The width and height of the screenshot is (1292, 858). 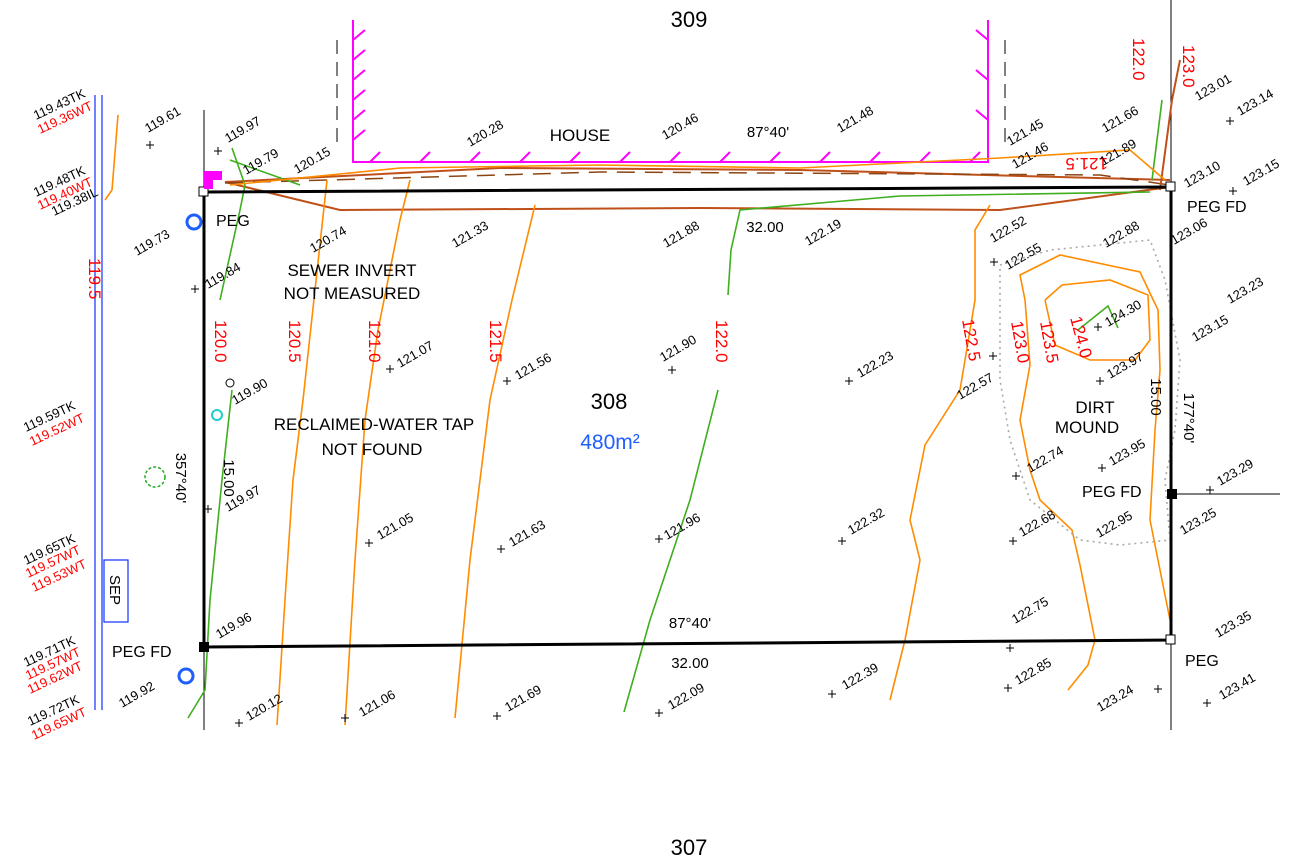 What do you see at coordinates (681, 234) in the screenshot?
I see `spot-height: 121.88` at bounding box center [681, 234].